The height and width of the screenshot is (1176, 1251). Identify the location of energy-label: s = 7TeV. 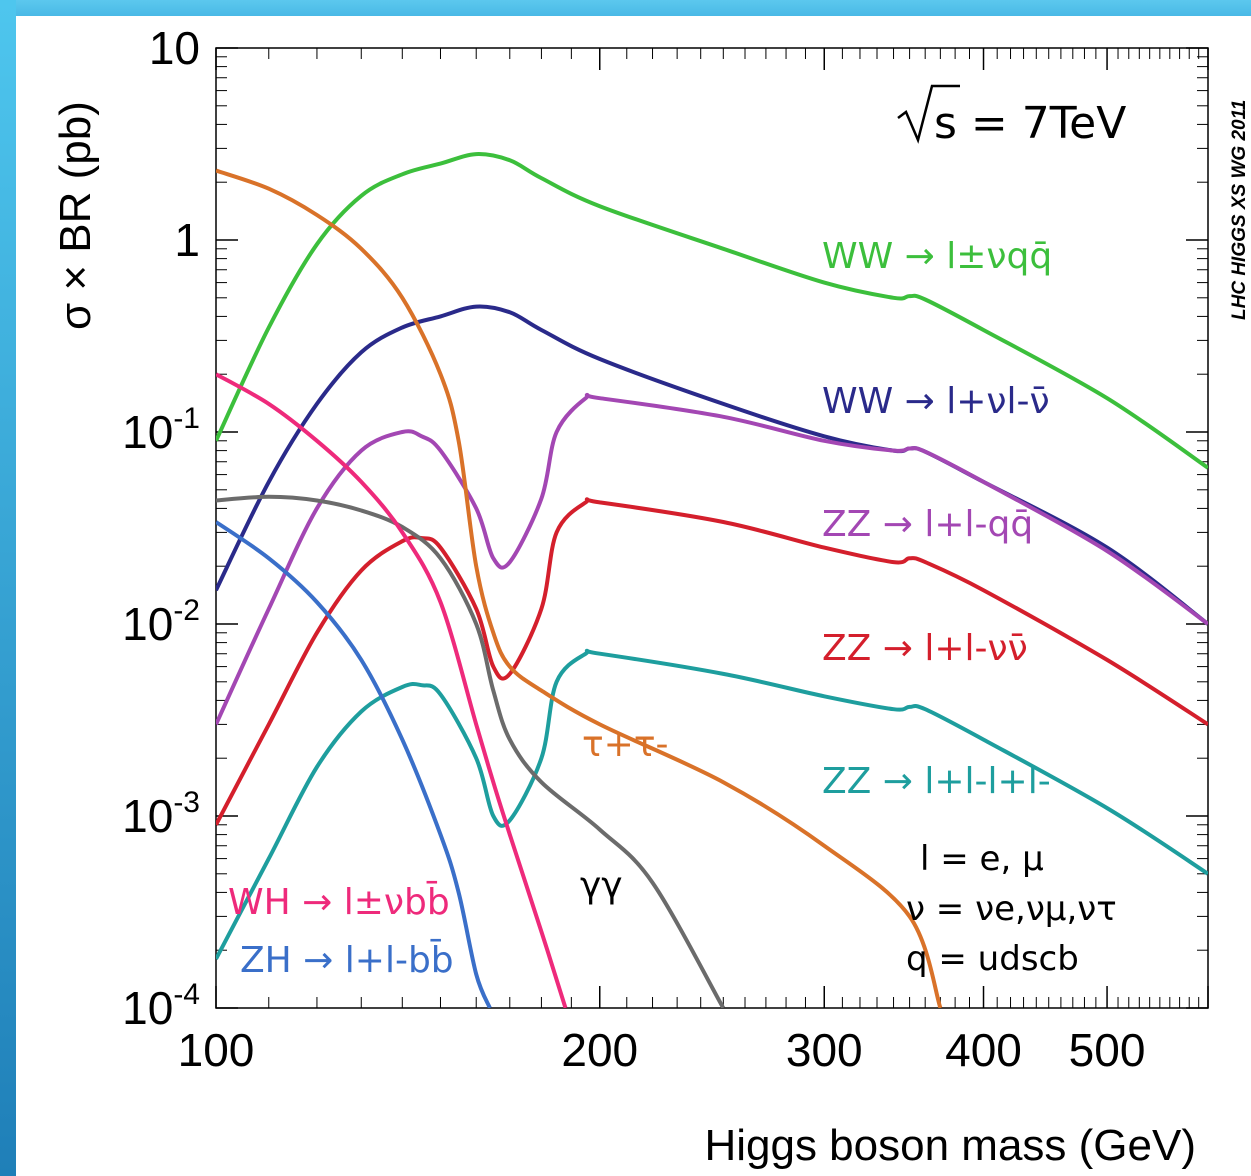
(1011, 116).